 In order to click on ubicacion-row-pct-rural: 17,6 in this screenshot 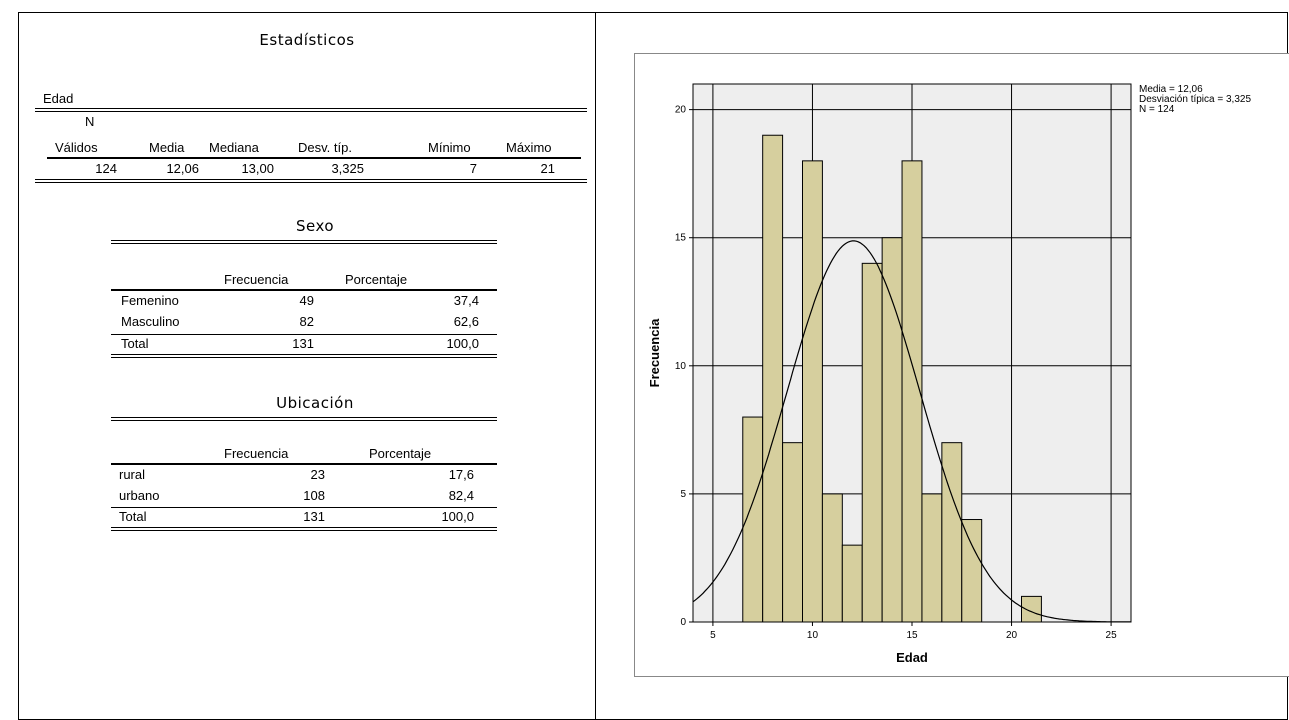, I will do `click(461, 474)`.